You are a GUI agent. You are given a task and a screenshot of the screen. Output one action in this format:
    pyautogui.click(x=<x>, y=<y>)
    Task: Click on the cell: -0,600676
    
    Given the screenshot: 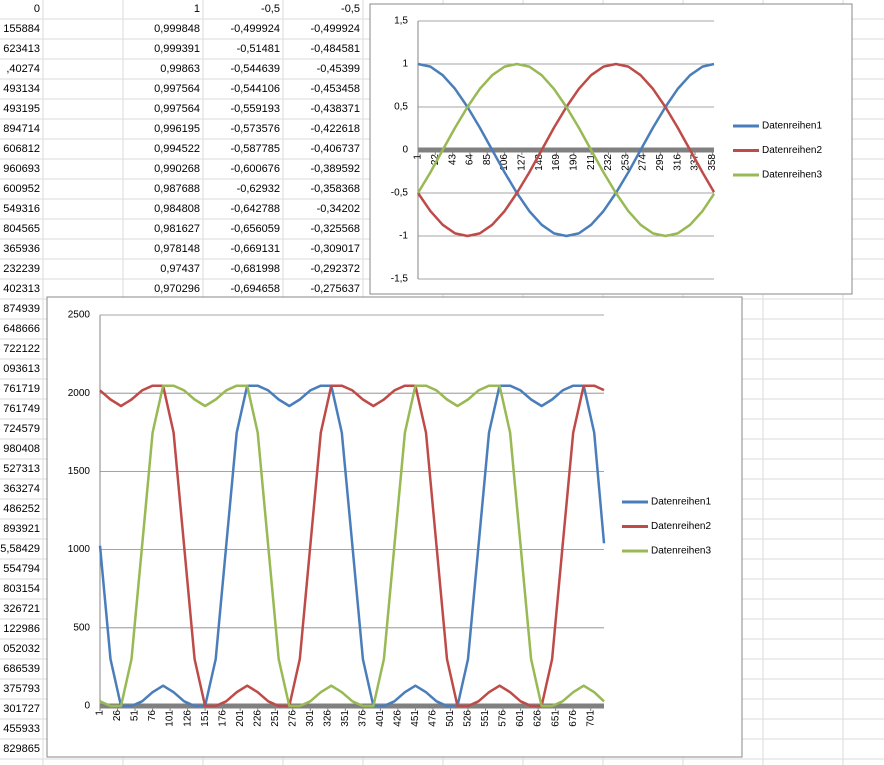 What is the action you would take?
    pyautogui.click(x=255, y=169)
    